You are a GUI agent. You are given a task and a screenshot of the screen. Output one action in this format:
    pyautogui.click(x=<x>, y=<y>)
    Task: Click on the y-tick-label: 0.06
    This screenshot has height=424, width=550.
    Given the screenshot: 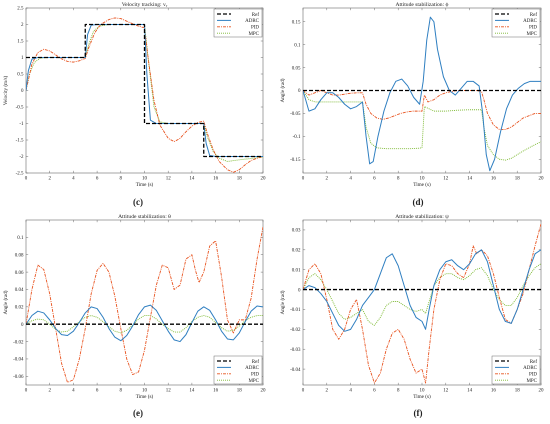 What is the action you would take?
    pyautogui.click(x=19, y=273)
    